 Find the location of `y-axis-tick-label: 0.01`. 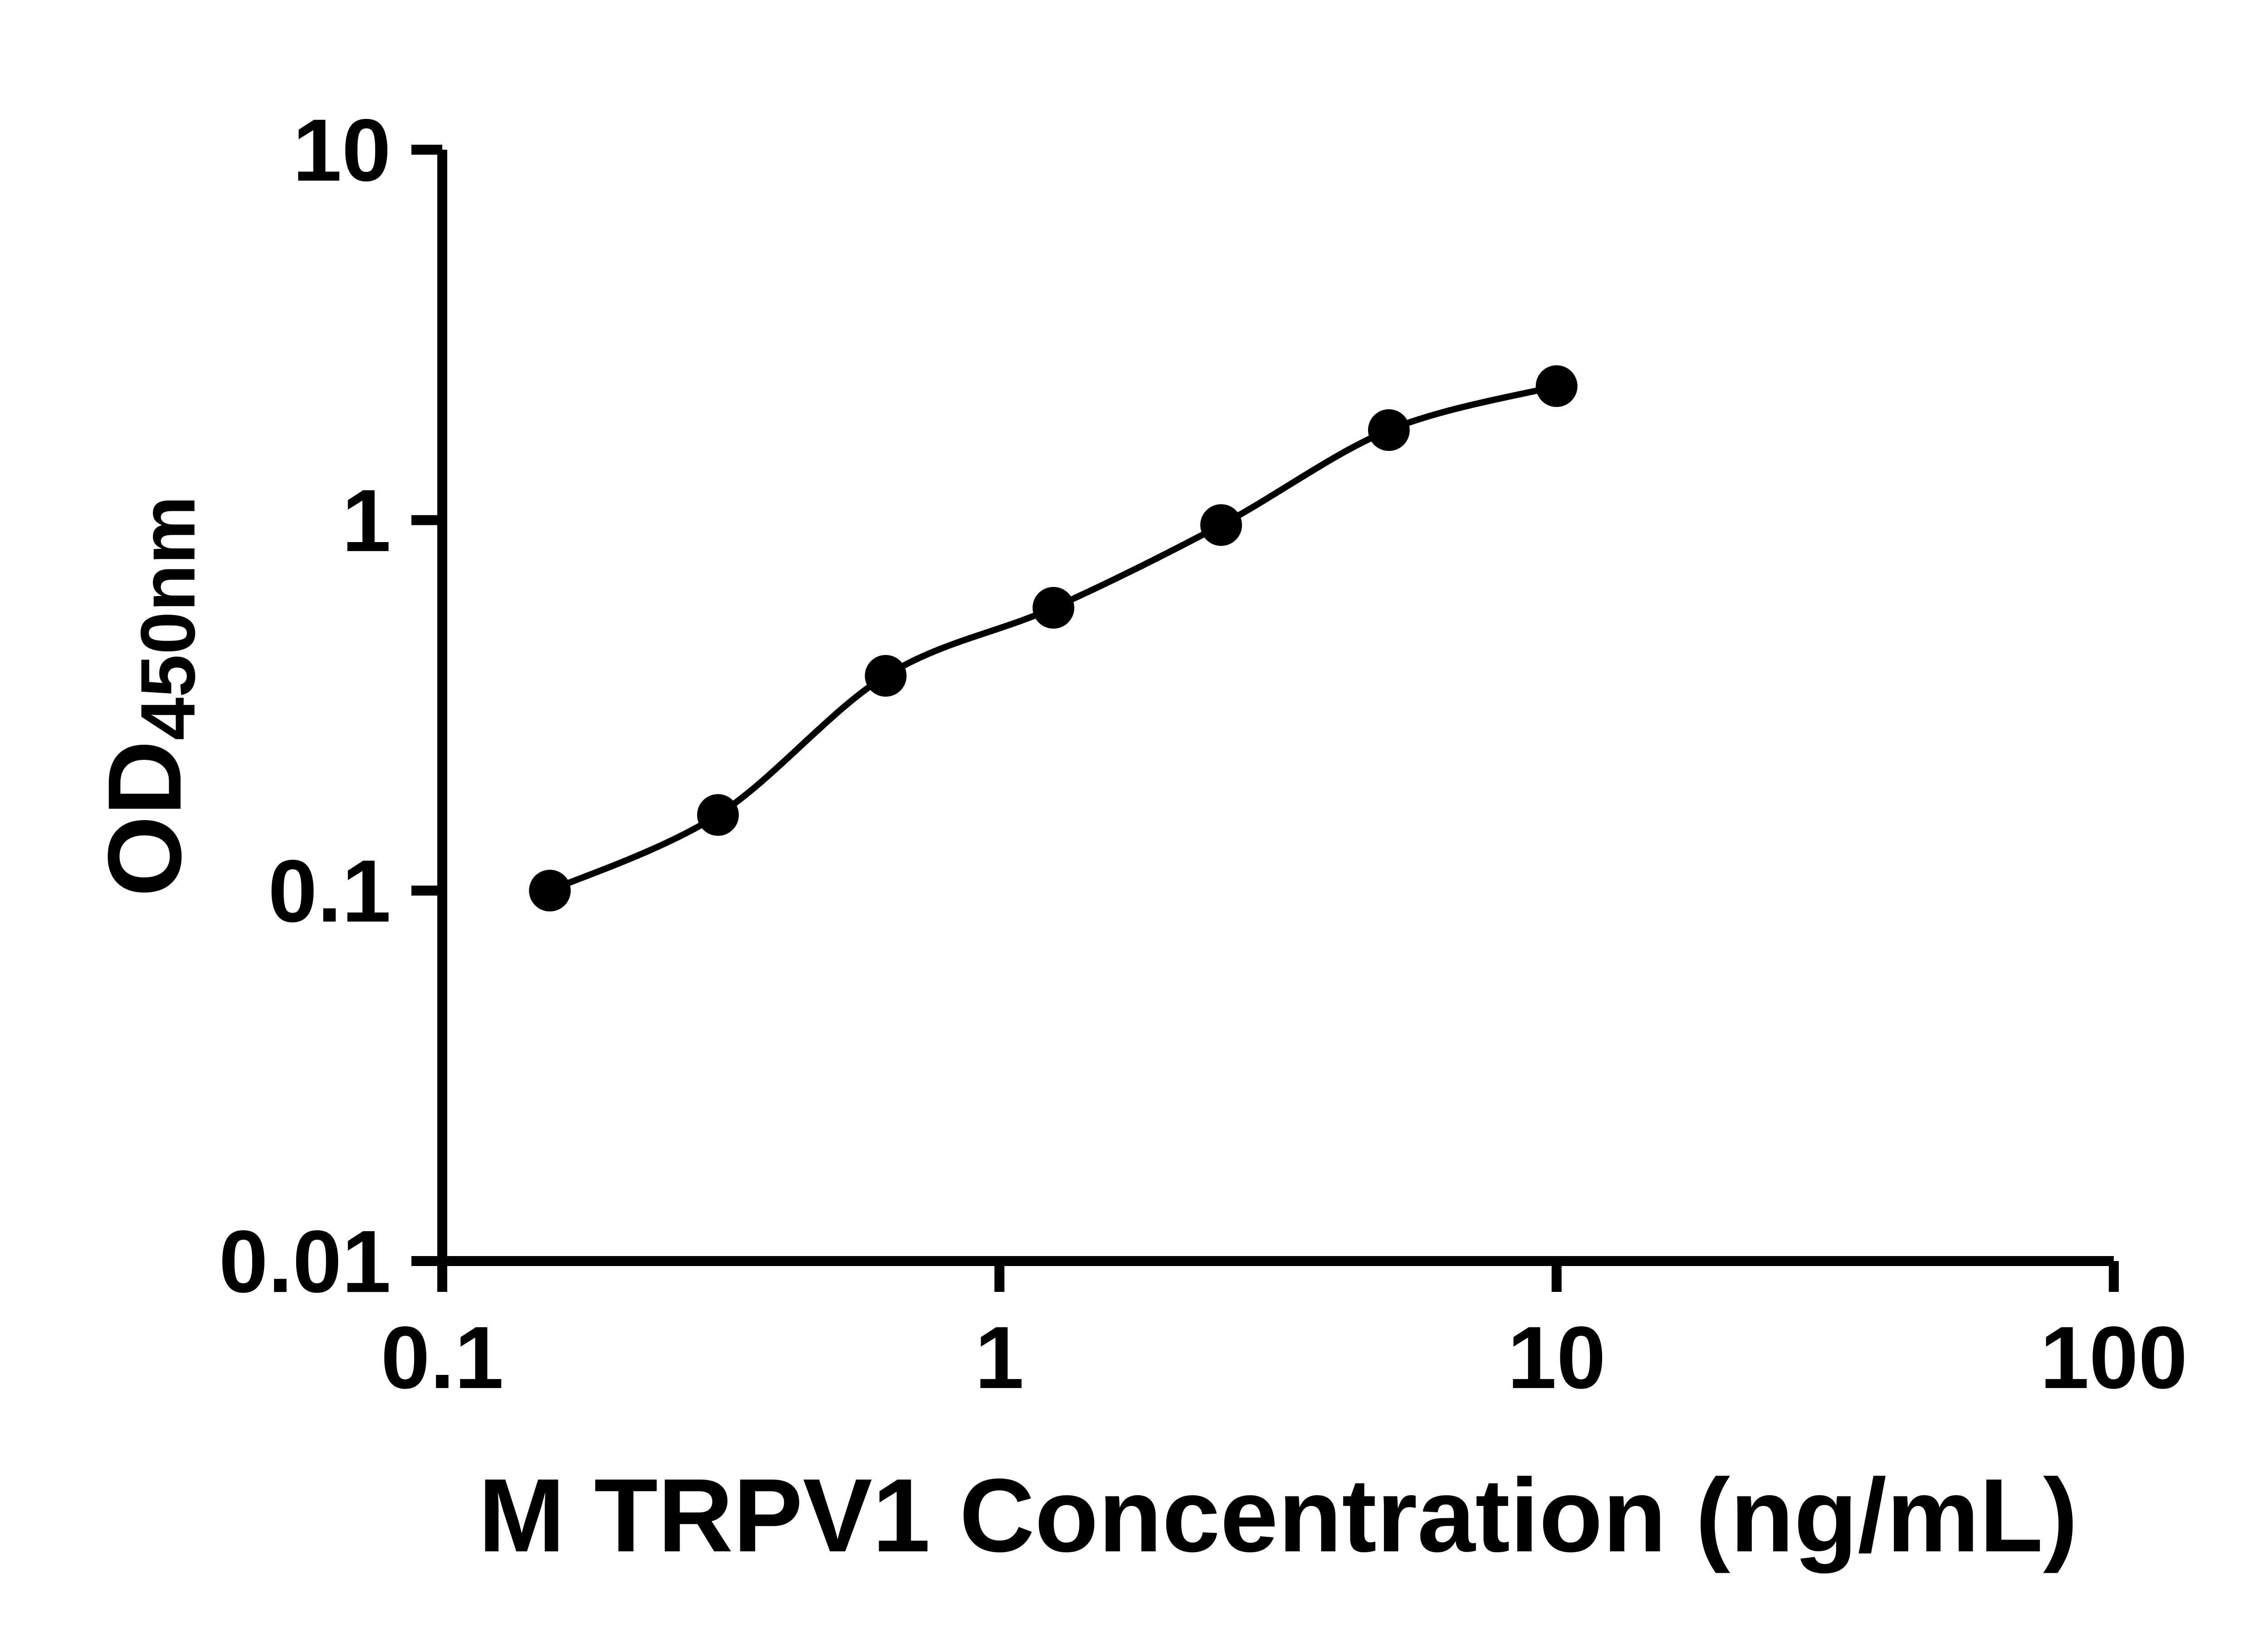

y-axis-tick-label: 0.01 is located at coordinates (305, 1261).